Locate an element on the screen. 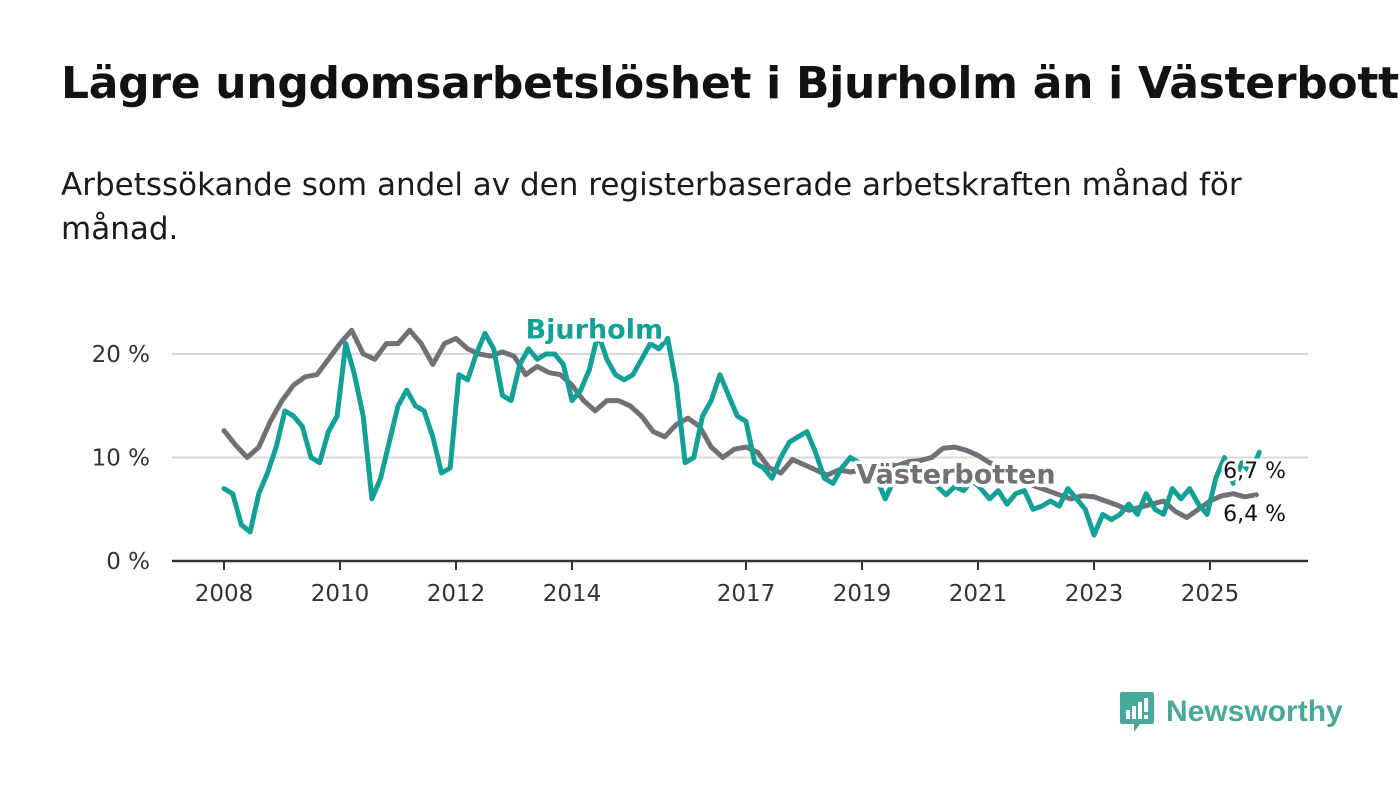 This screenshot has width=1400, height=794. x-axis: 2008 2010 2012 2014 2017 2019 2021 2023 2025 is located at coordinates (740, 583).